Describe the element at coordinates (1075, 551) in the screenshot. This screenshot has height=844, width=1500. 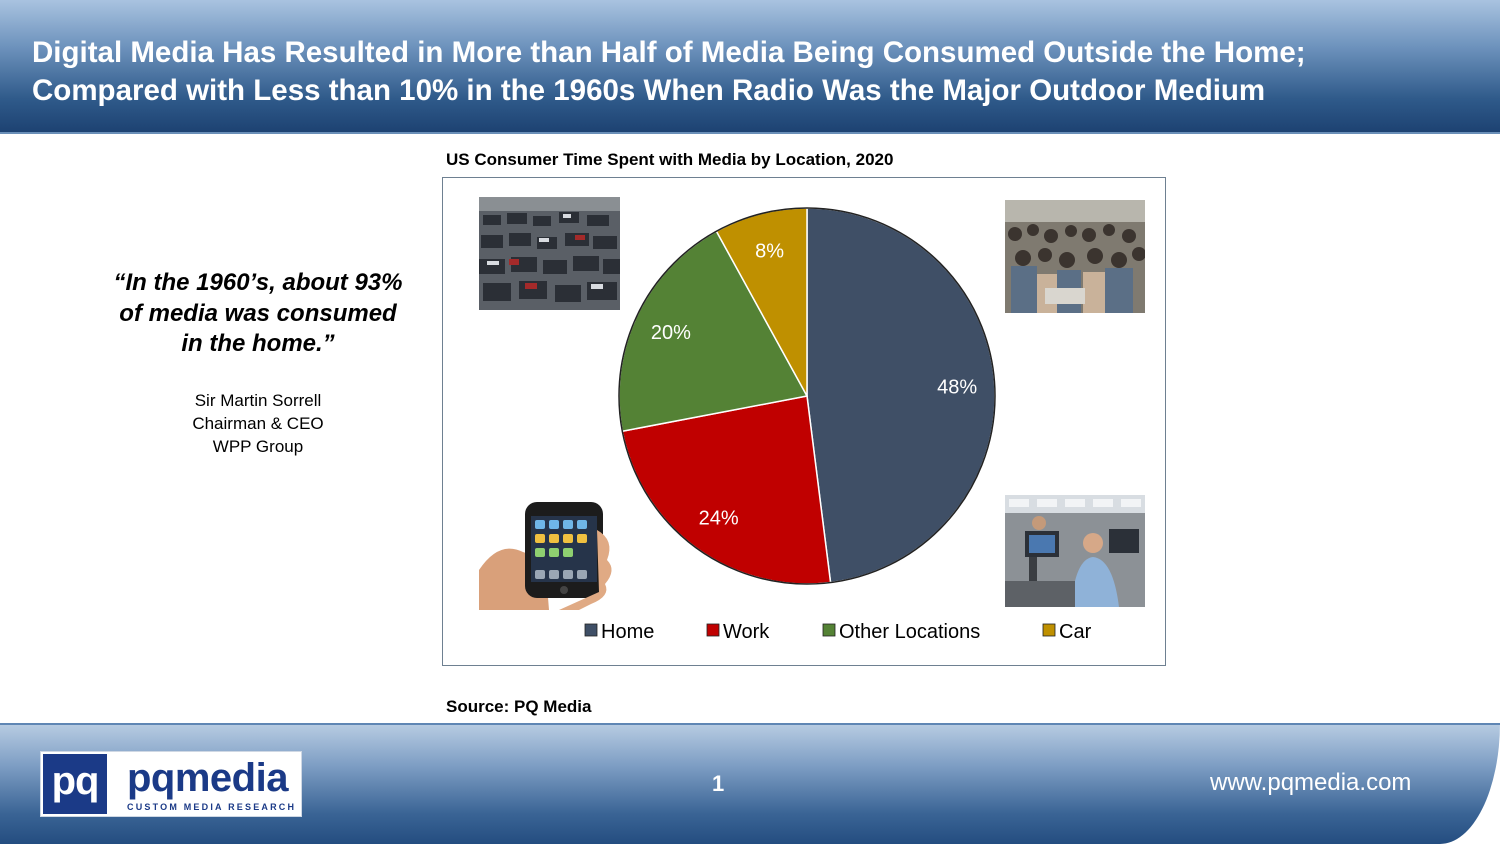
I see `office-workers-photo` at that location.